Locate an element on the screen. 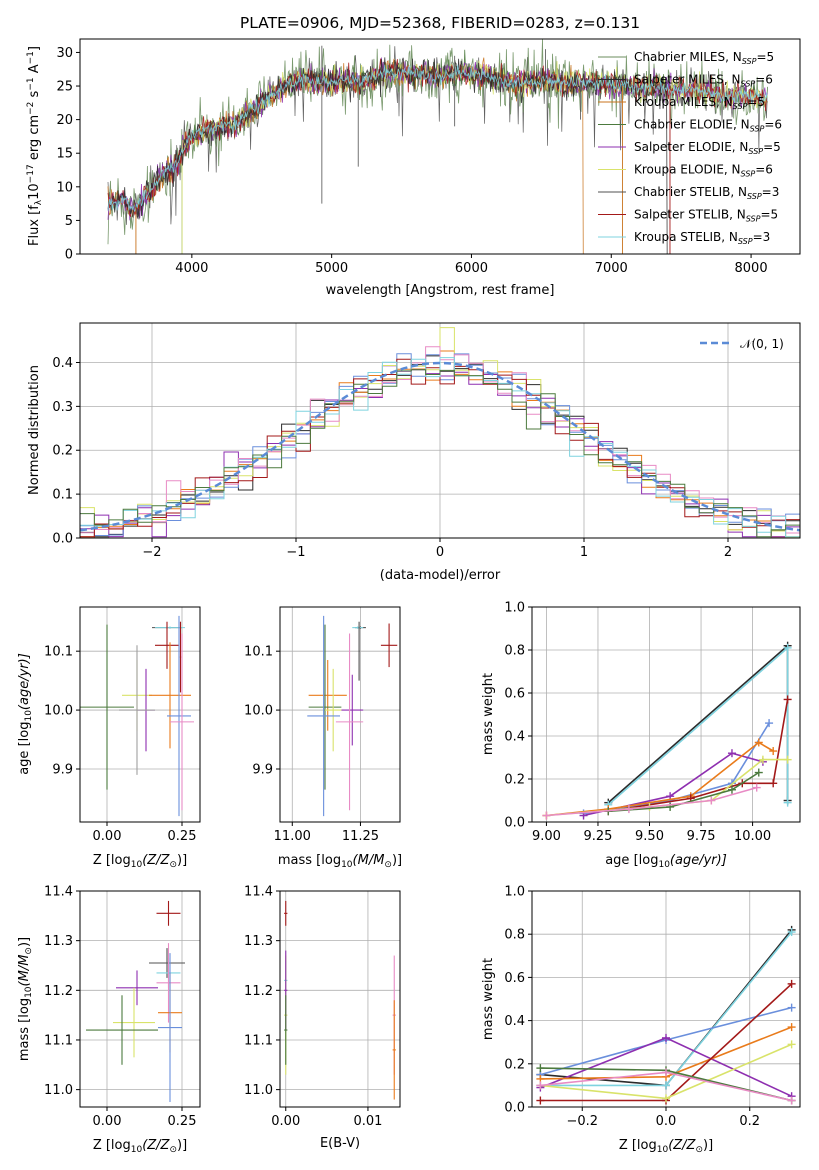 Image resolution: width=819 pixels, height=1170 pixels. spectrum-y-label-sup2: −2 is located at coordinates (31, 108).